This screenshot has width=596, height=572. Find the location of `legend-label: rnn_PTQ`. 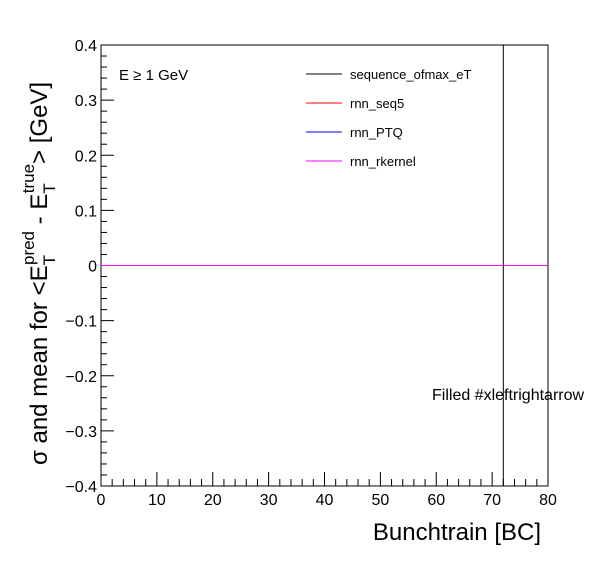

legend-label: rnn_PTQ is located at coordinates (376, 132).